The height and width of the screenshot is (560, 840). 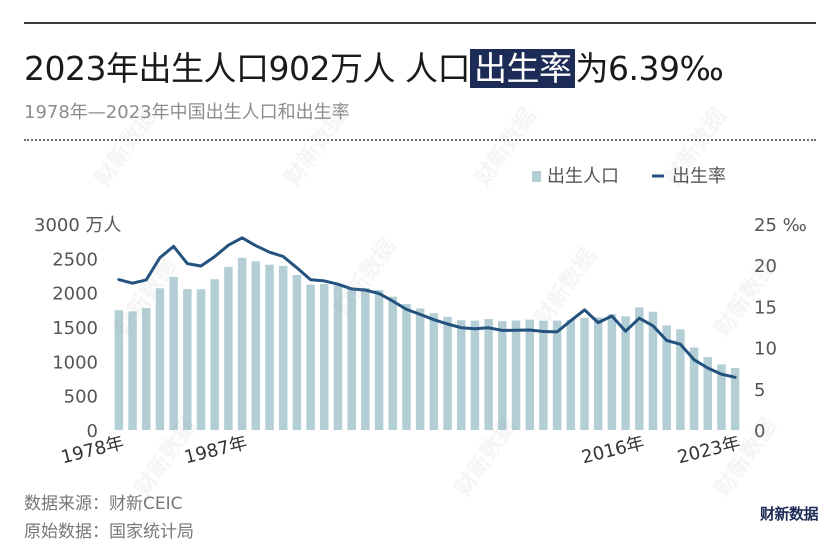 What do you see at coordinates (75, 328) in the screenshot?
I see `y-left-tick-label: 1500` at bounding box center [75, 328].